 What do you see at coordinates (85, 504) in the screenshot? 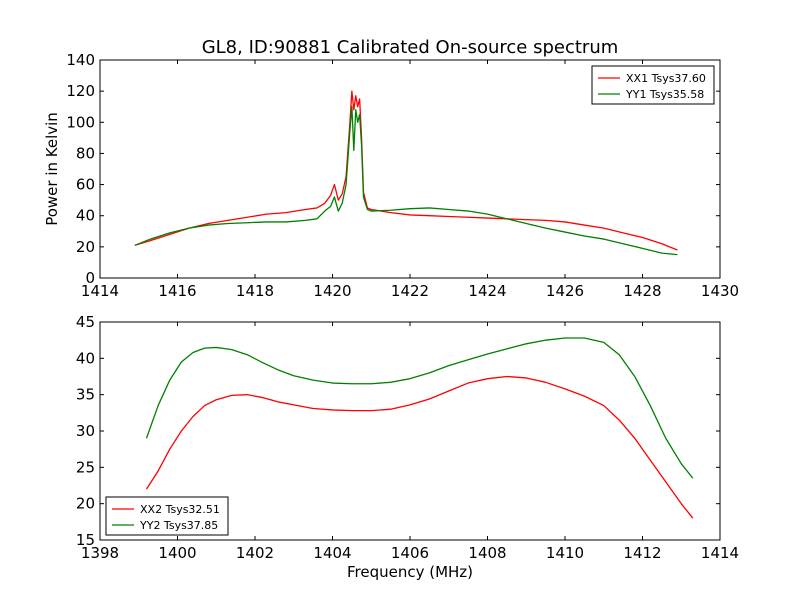
I see `chart-bottom-y-tick-label: 20` at bounding box center [85, 504].